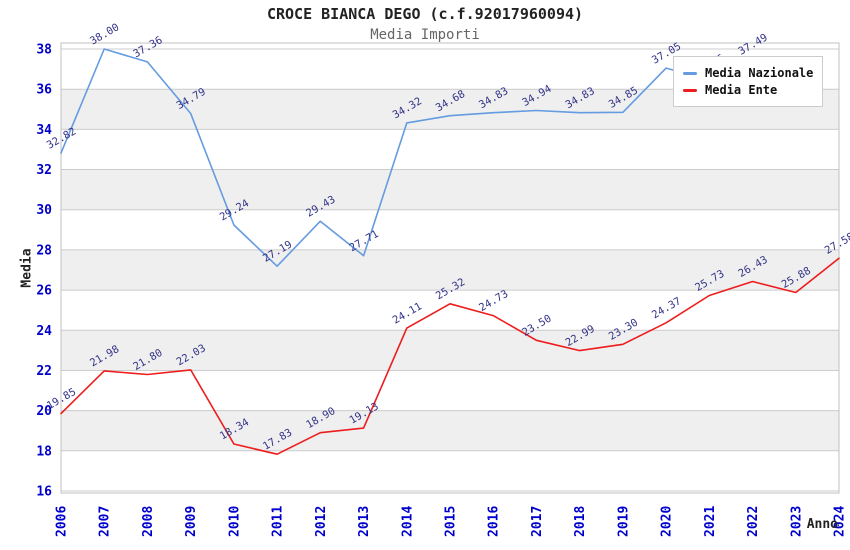 This screenshot has height=550, width=850. I want to click on x-tick-label: 2012, so click(321, 521).